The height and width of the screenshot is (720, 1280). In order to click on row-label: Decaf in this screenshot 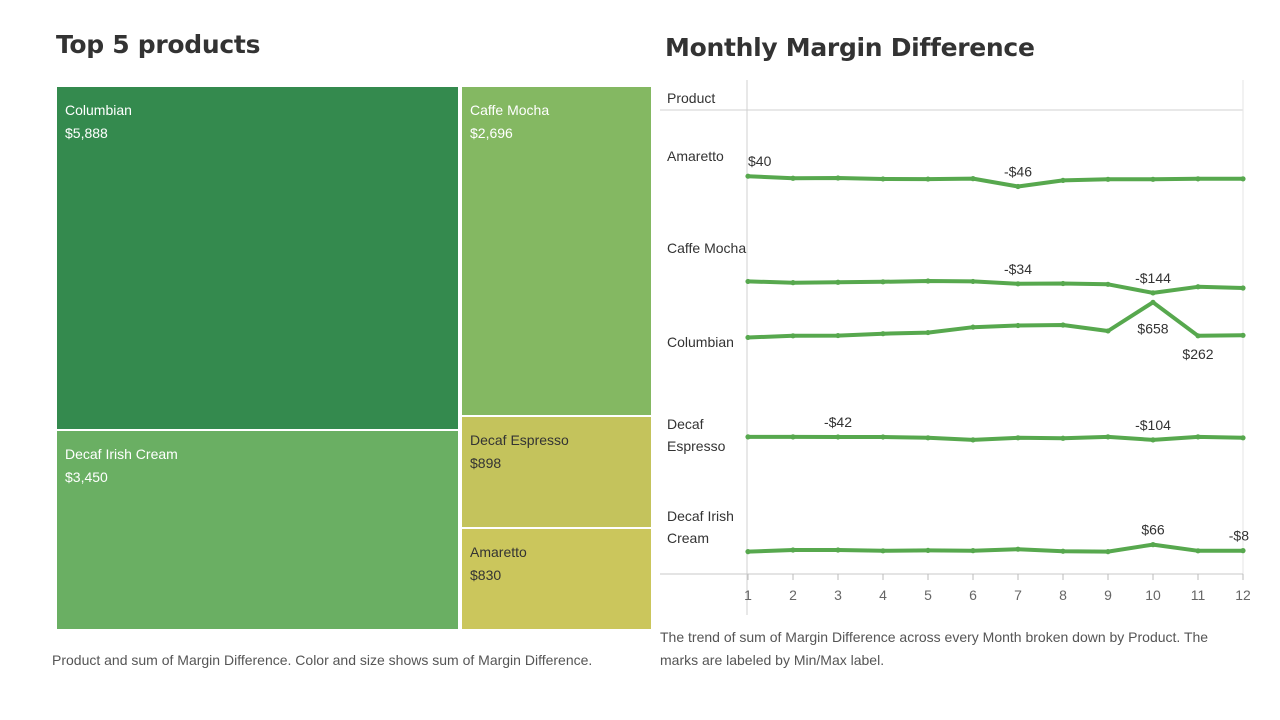, I will do `click(685, 424)`.